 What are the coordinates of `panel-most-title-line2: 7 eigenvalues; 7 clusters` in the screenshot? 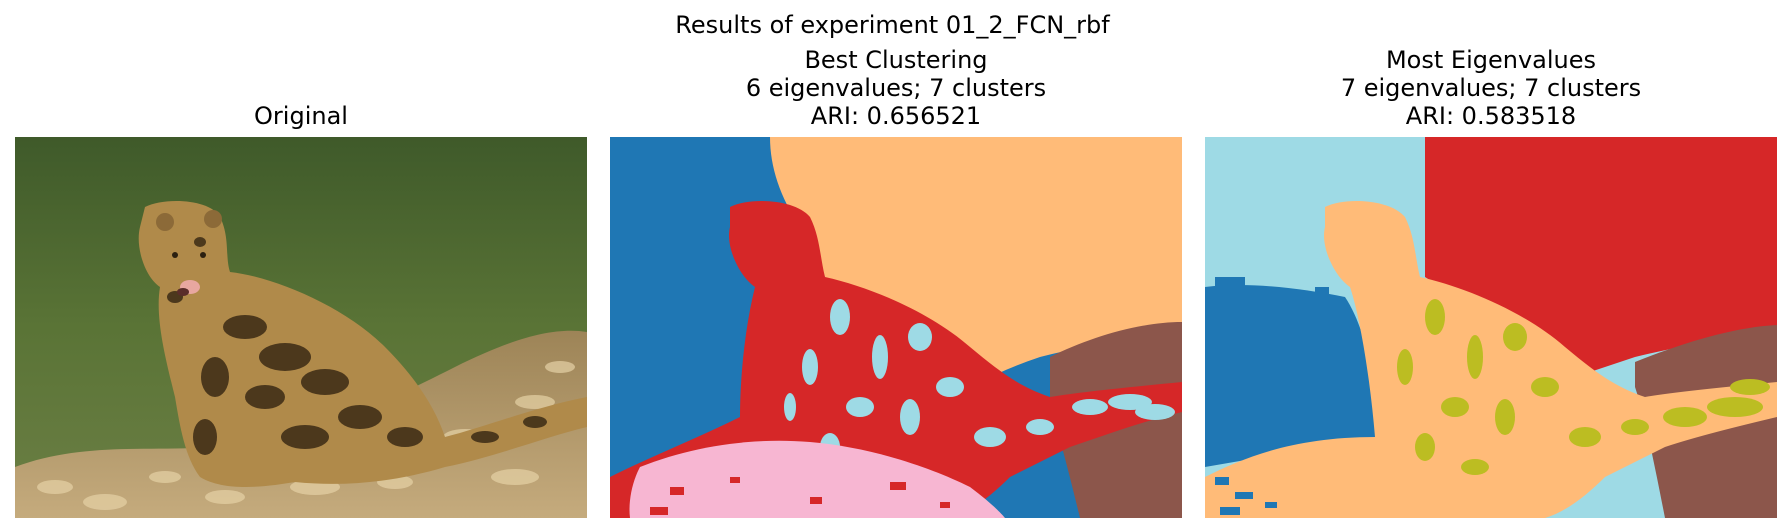 It's located at (1491, 88).